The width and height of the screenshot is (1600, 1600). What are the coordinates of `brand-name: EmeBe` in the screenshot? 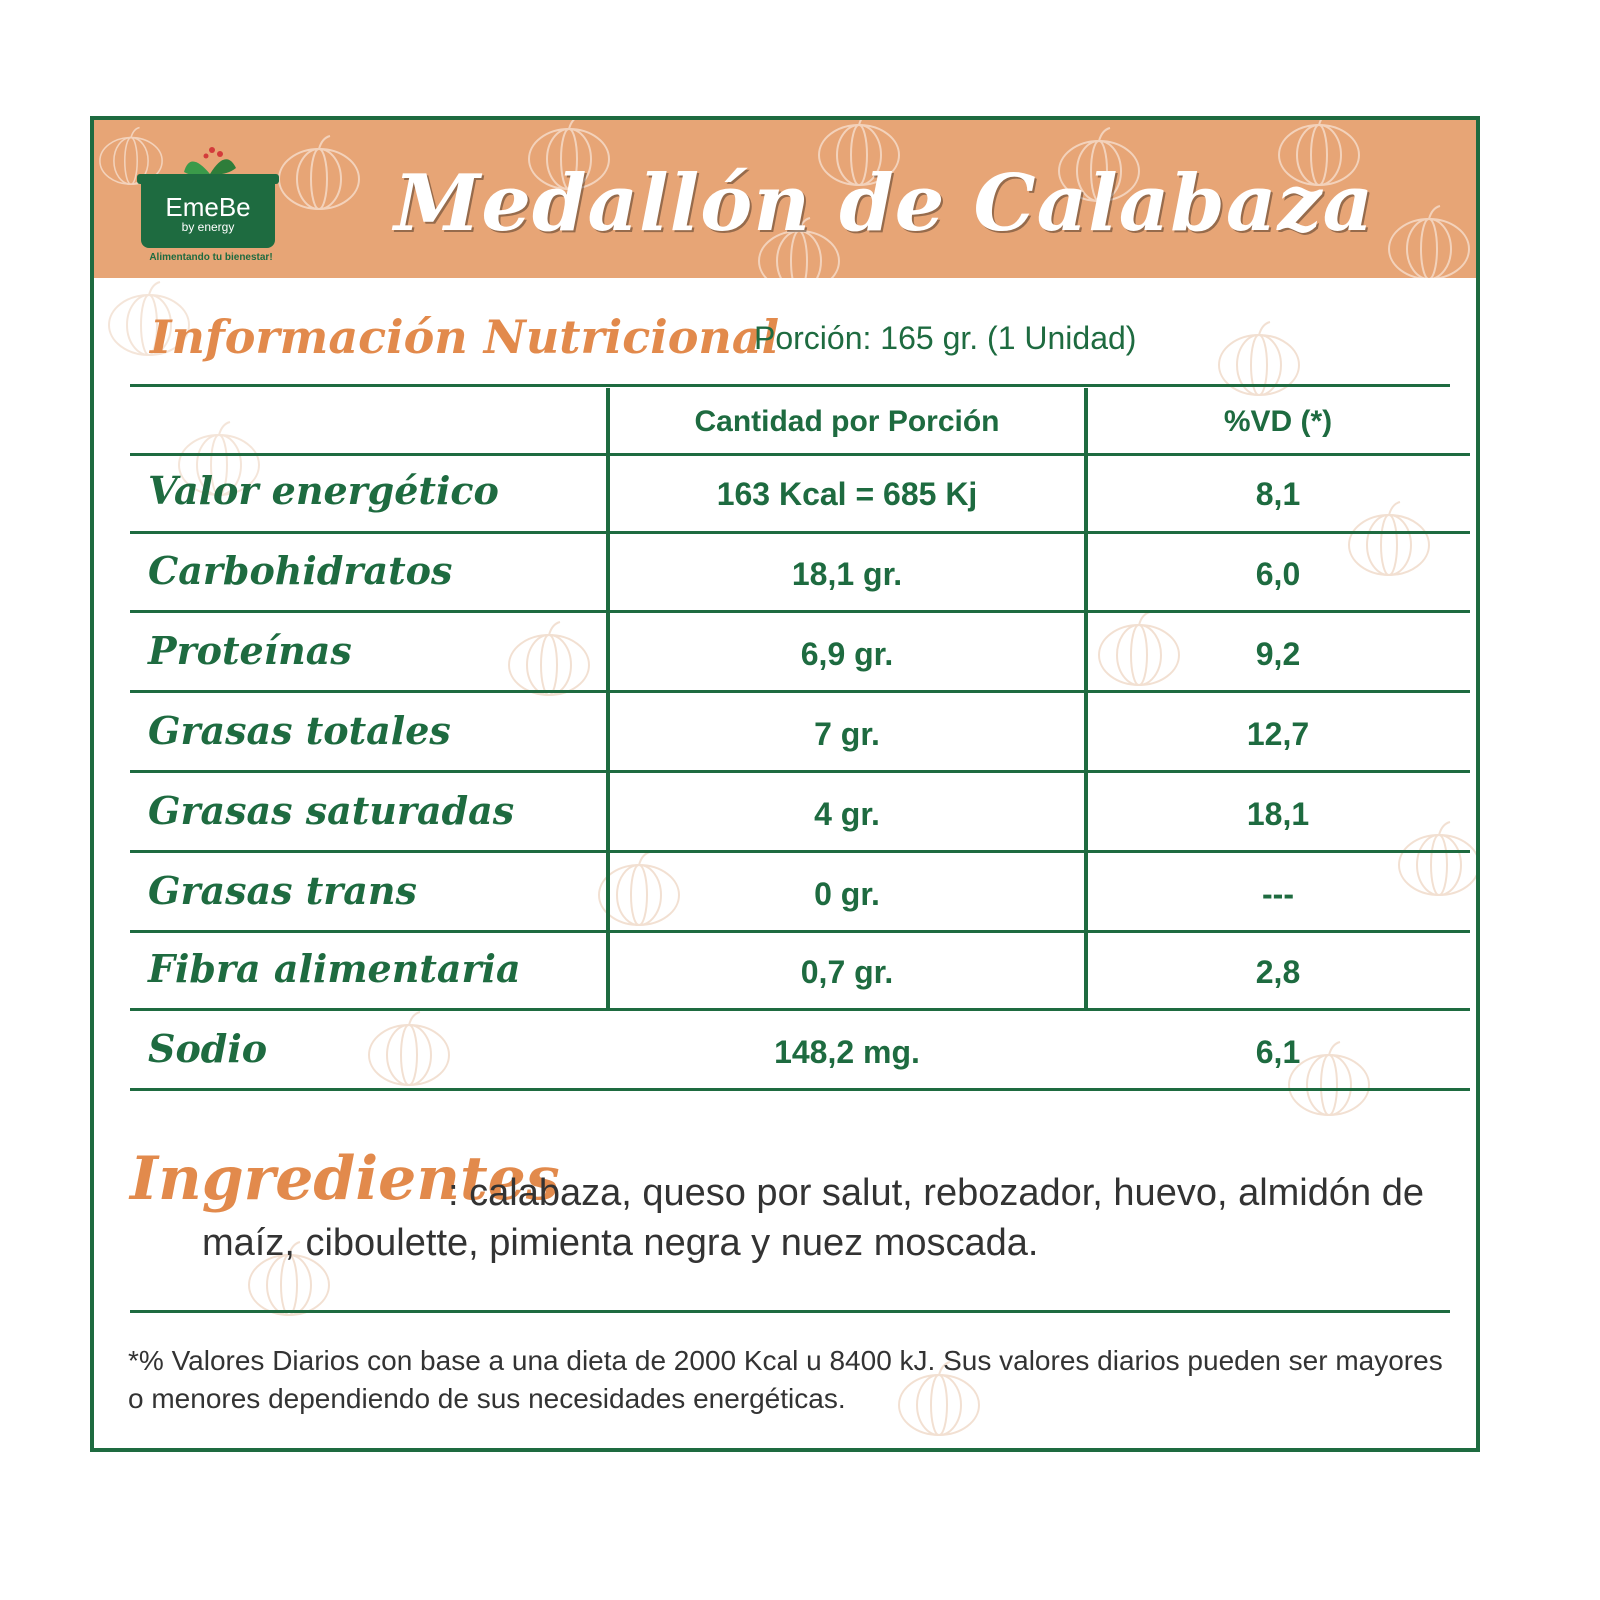 It's located at (208, 207).